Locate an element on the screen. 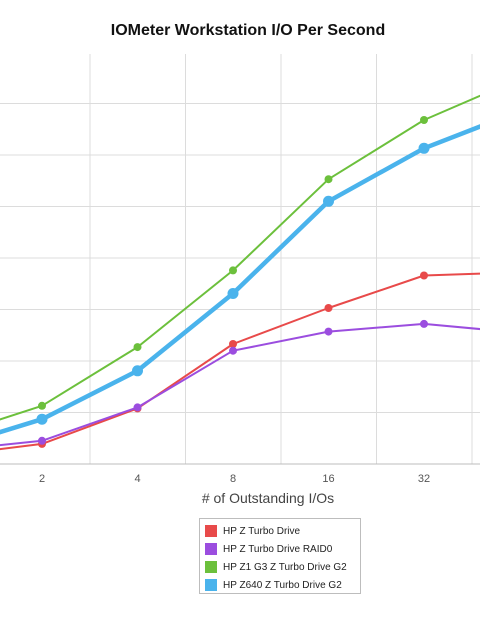  legend-item: HP Z Turbo Drive is located at coordinates (282, 531).